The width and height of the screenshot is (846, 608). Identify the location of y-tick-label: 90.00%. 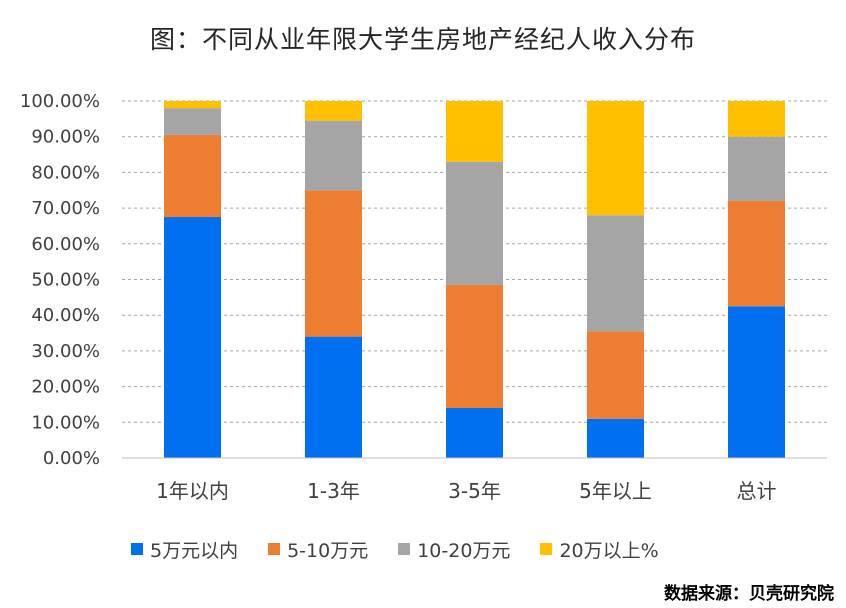
(65, 137).